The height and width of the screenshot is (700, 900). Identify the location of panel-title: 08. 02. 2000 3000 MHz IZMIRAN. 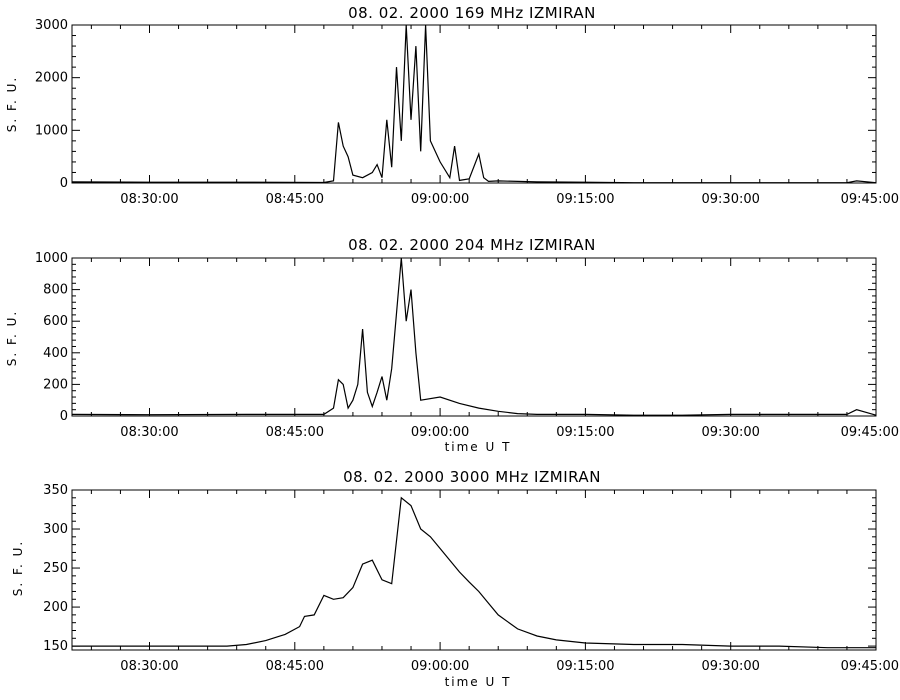
(472, 477).